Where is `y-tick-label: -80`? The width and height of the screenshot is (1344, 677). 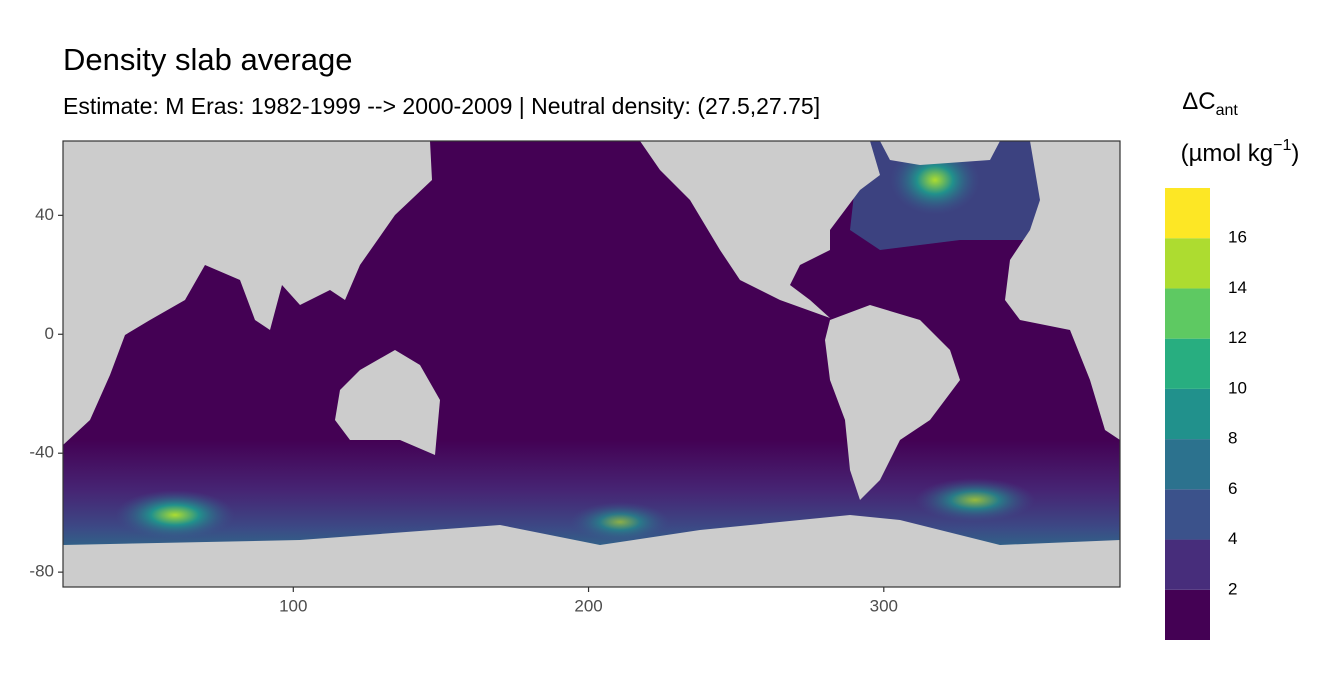 y-tick-label: -80 is located at coordinates (41, 571).